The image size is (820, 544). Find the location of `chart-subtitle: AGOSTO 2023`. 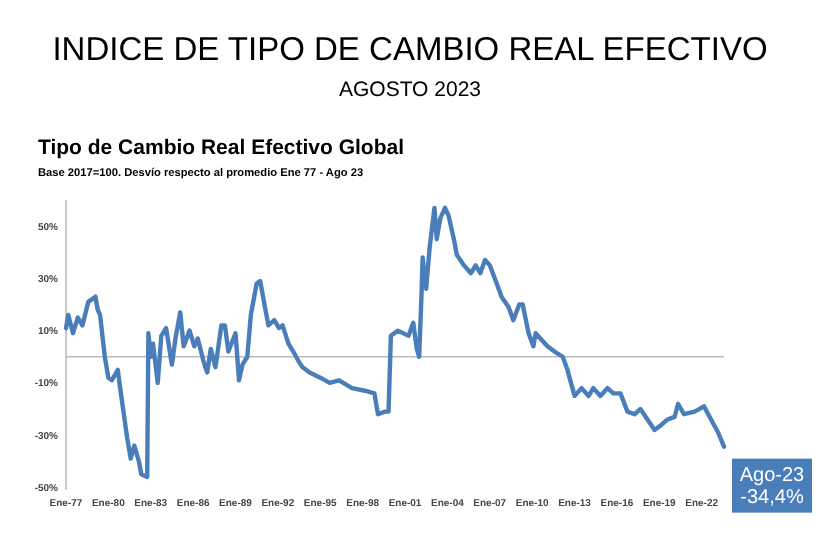

chart-subtitle: AGOSTO 2023 is located at coordinates (410, 90).